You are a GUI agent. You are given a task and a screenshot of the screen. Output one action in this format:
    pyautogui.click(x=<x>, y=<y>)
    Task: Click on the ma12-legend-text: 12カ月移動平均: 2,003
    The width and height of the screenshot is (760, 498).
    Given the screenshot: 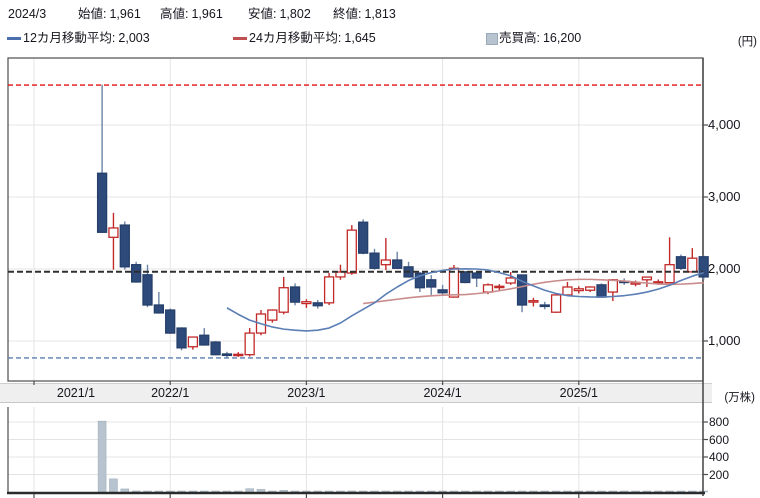 What is the action you would take?
    pyautogui.click(x=86, y=38)
    